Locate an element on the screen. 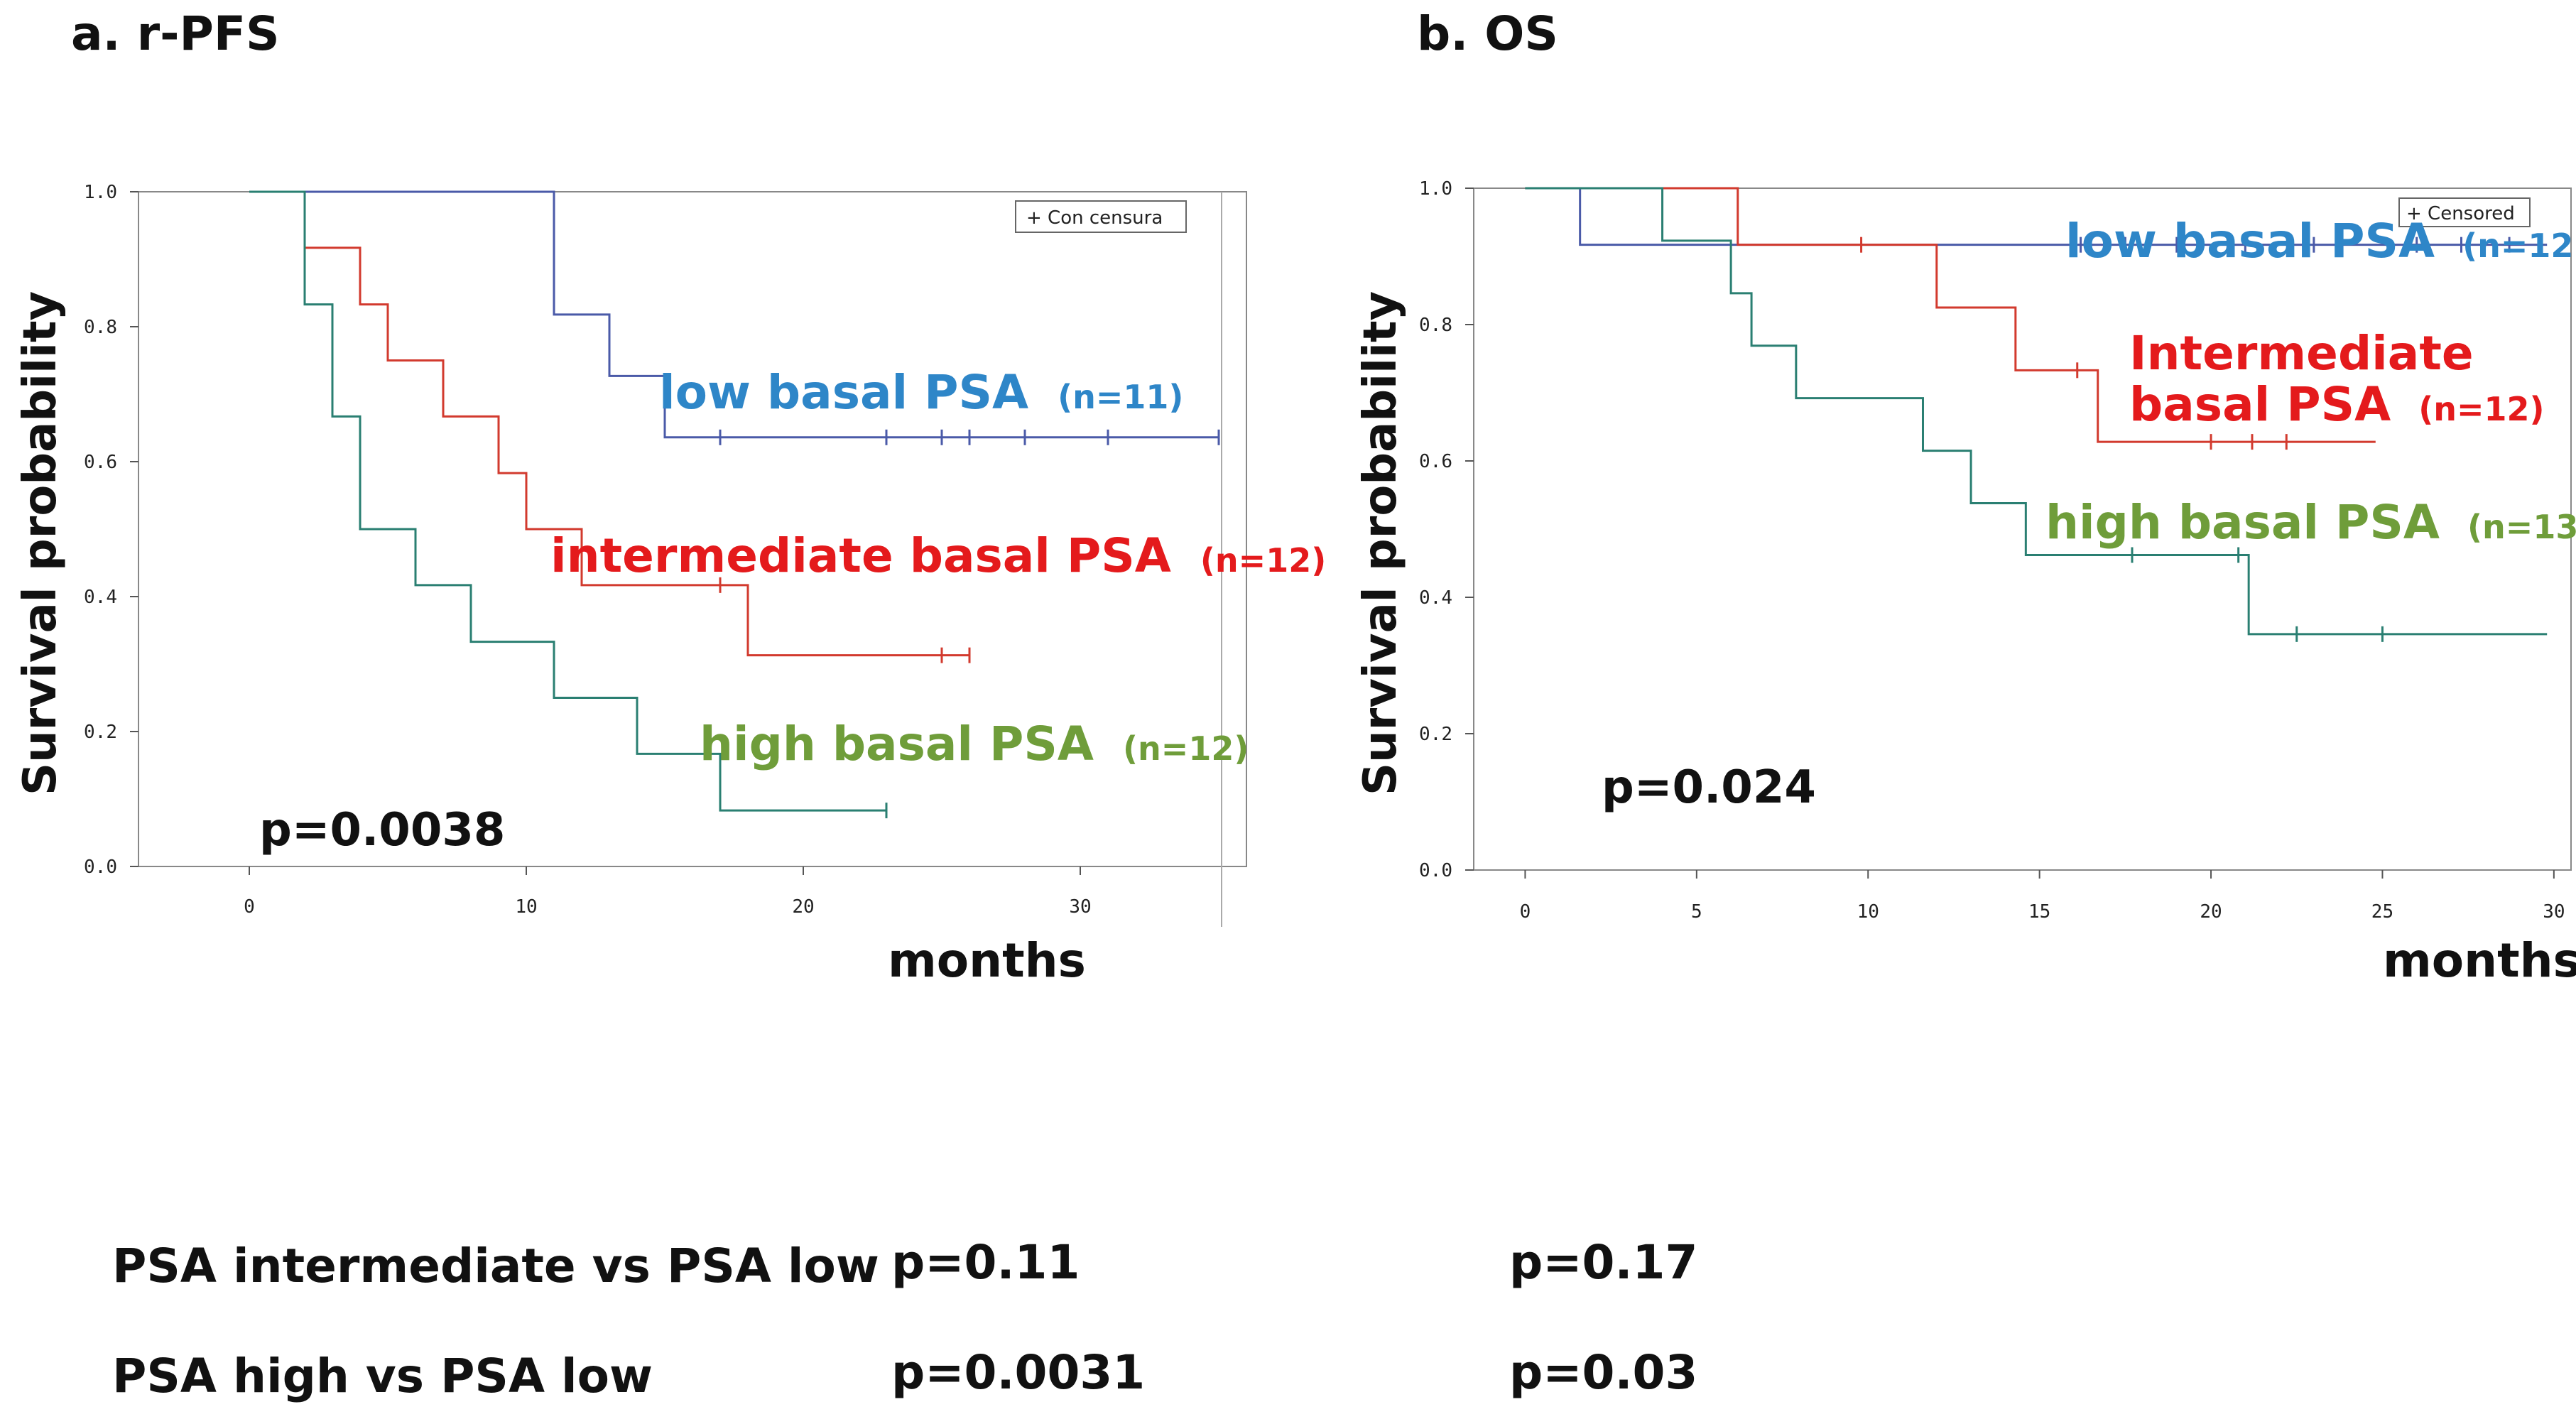 Image resolution: width=2576 pixels, height=1424 pixels. series-label-high-os: high basal PSA (n=13) is located at coordinates (2310, 522).